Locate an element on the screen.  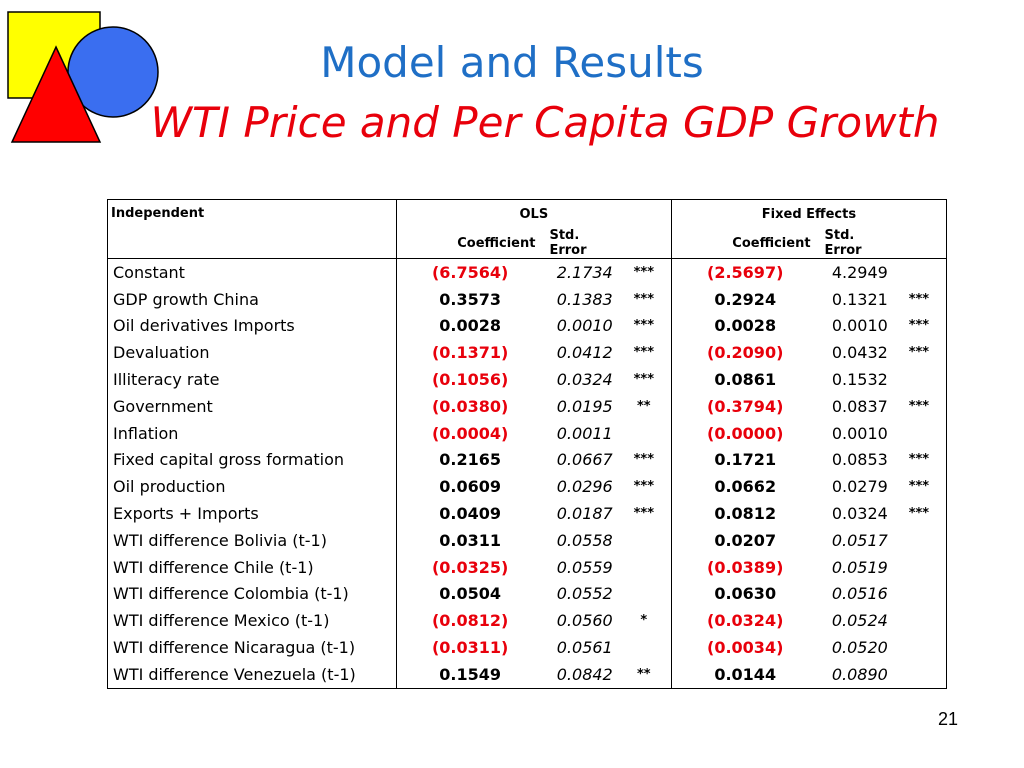
ols-coefficient: (0.0380) is located at coordinates (469, 406).